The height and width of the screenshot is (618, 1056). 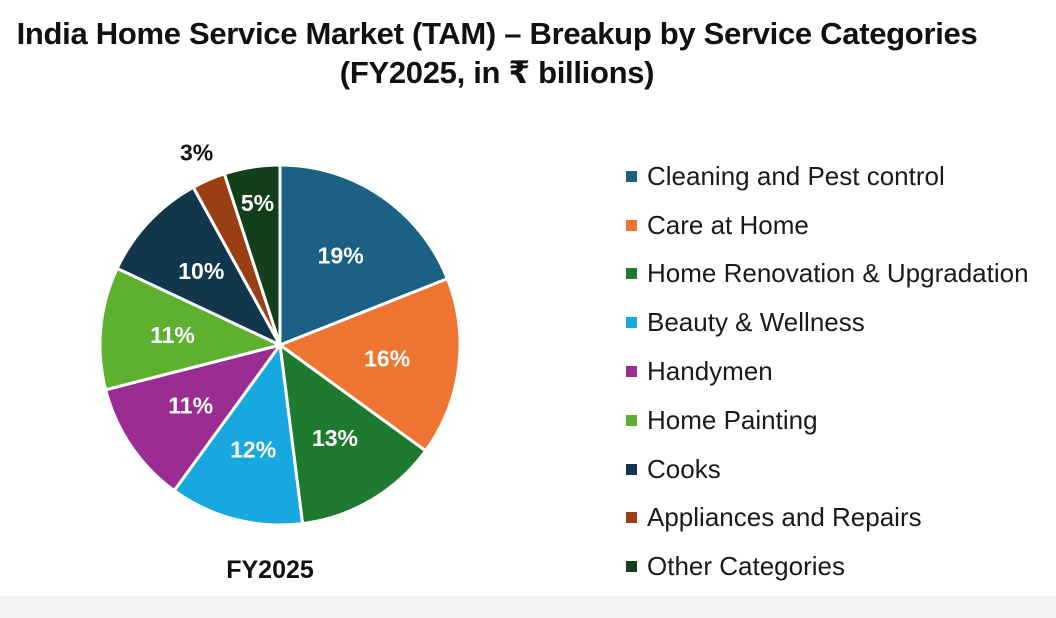 I want to click on chart-subtitle: (FY2025, in ₹ billions), so click(x=497, y=72).